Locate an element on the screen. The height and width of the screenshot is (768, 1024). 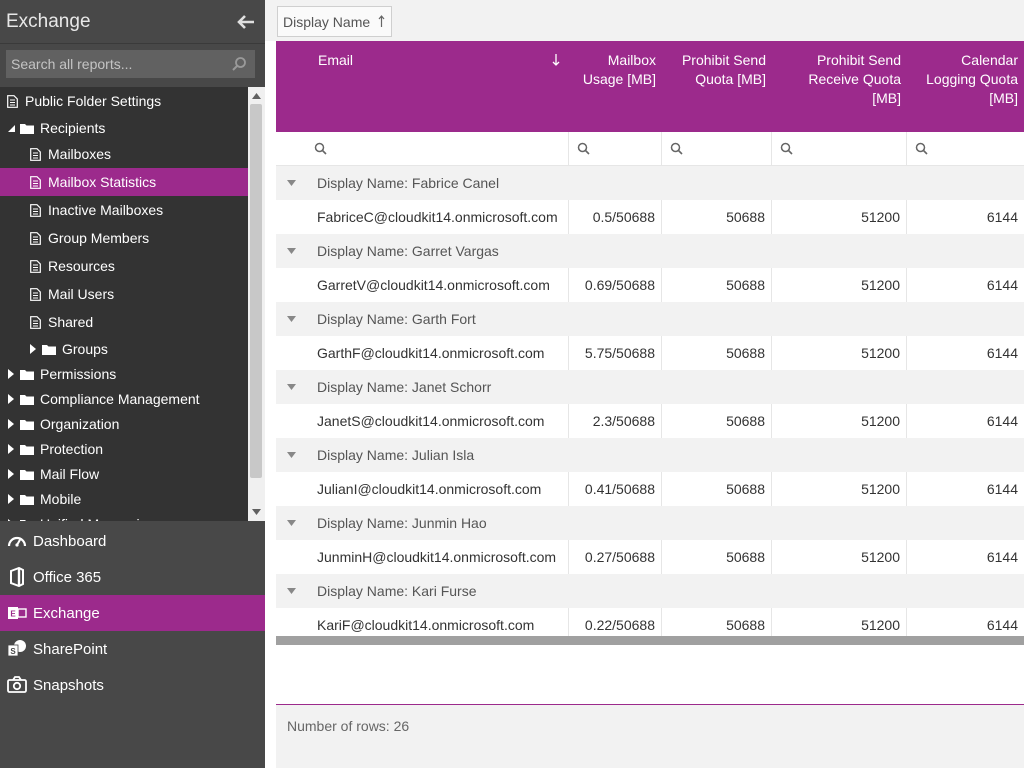
filter-prohibit-send-receive-quota is located at coordinates (839, 149).